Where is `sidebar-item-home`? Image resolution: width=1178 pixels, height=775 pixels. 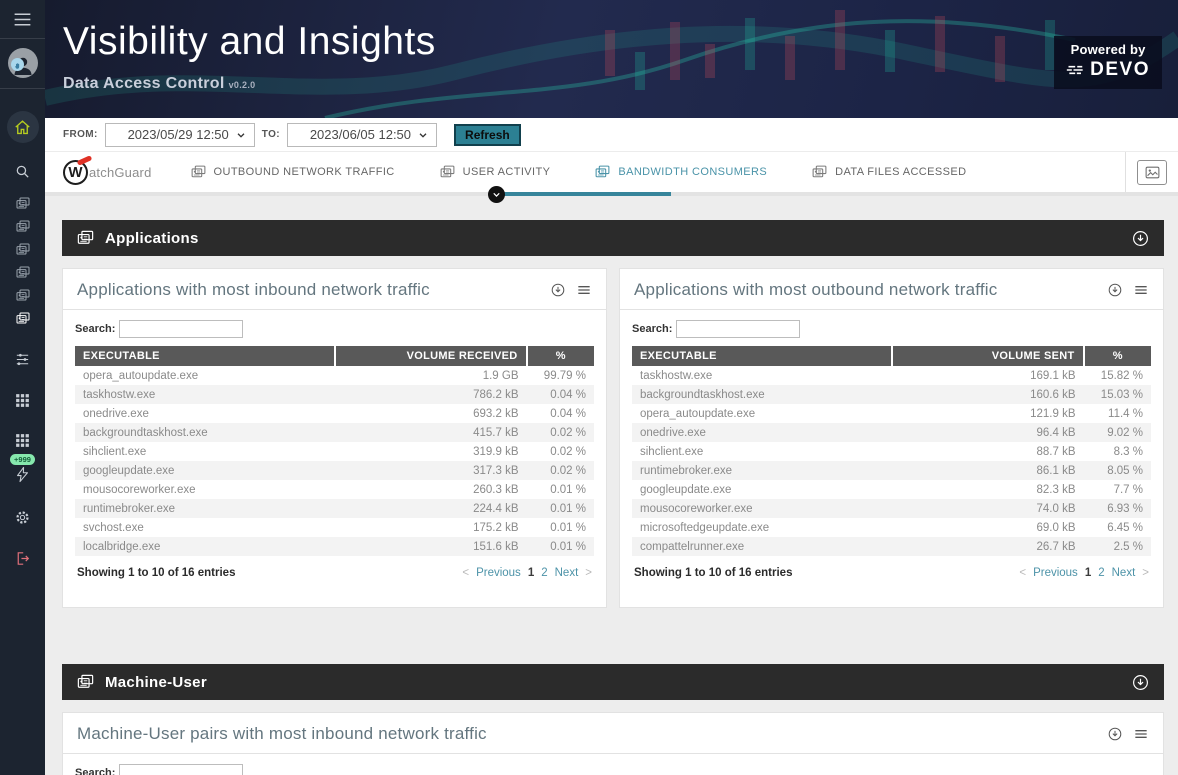
sidebar-item-home is located at coordinates (22, 127).